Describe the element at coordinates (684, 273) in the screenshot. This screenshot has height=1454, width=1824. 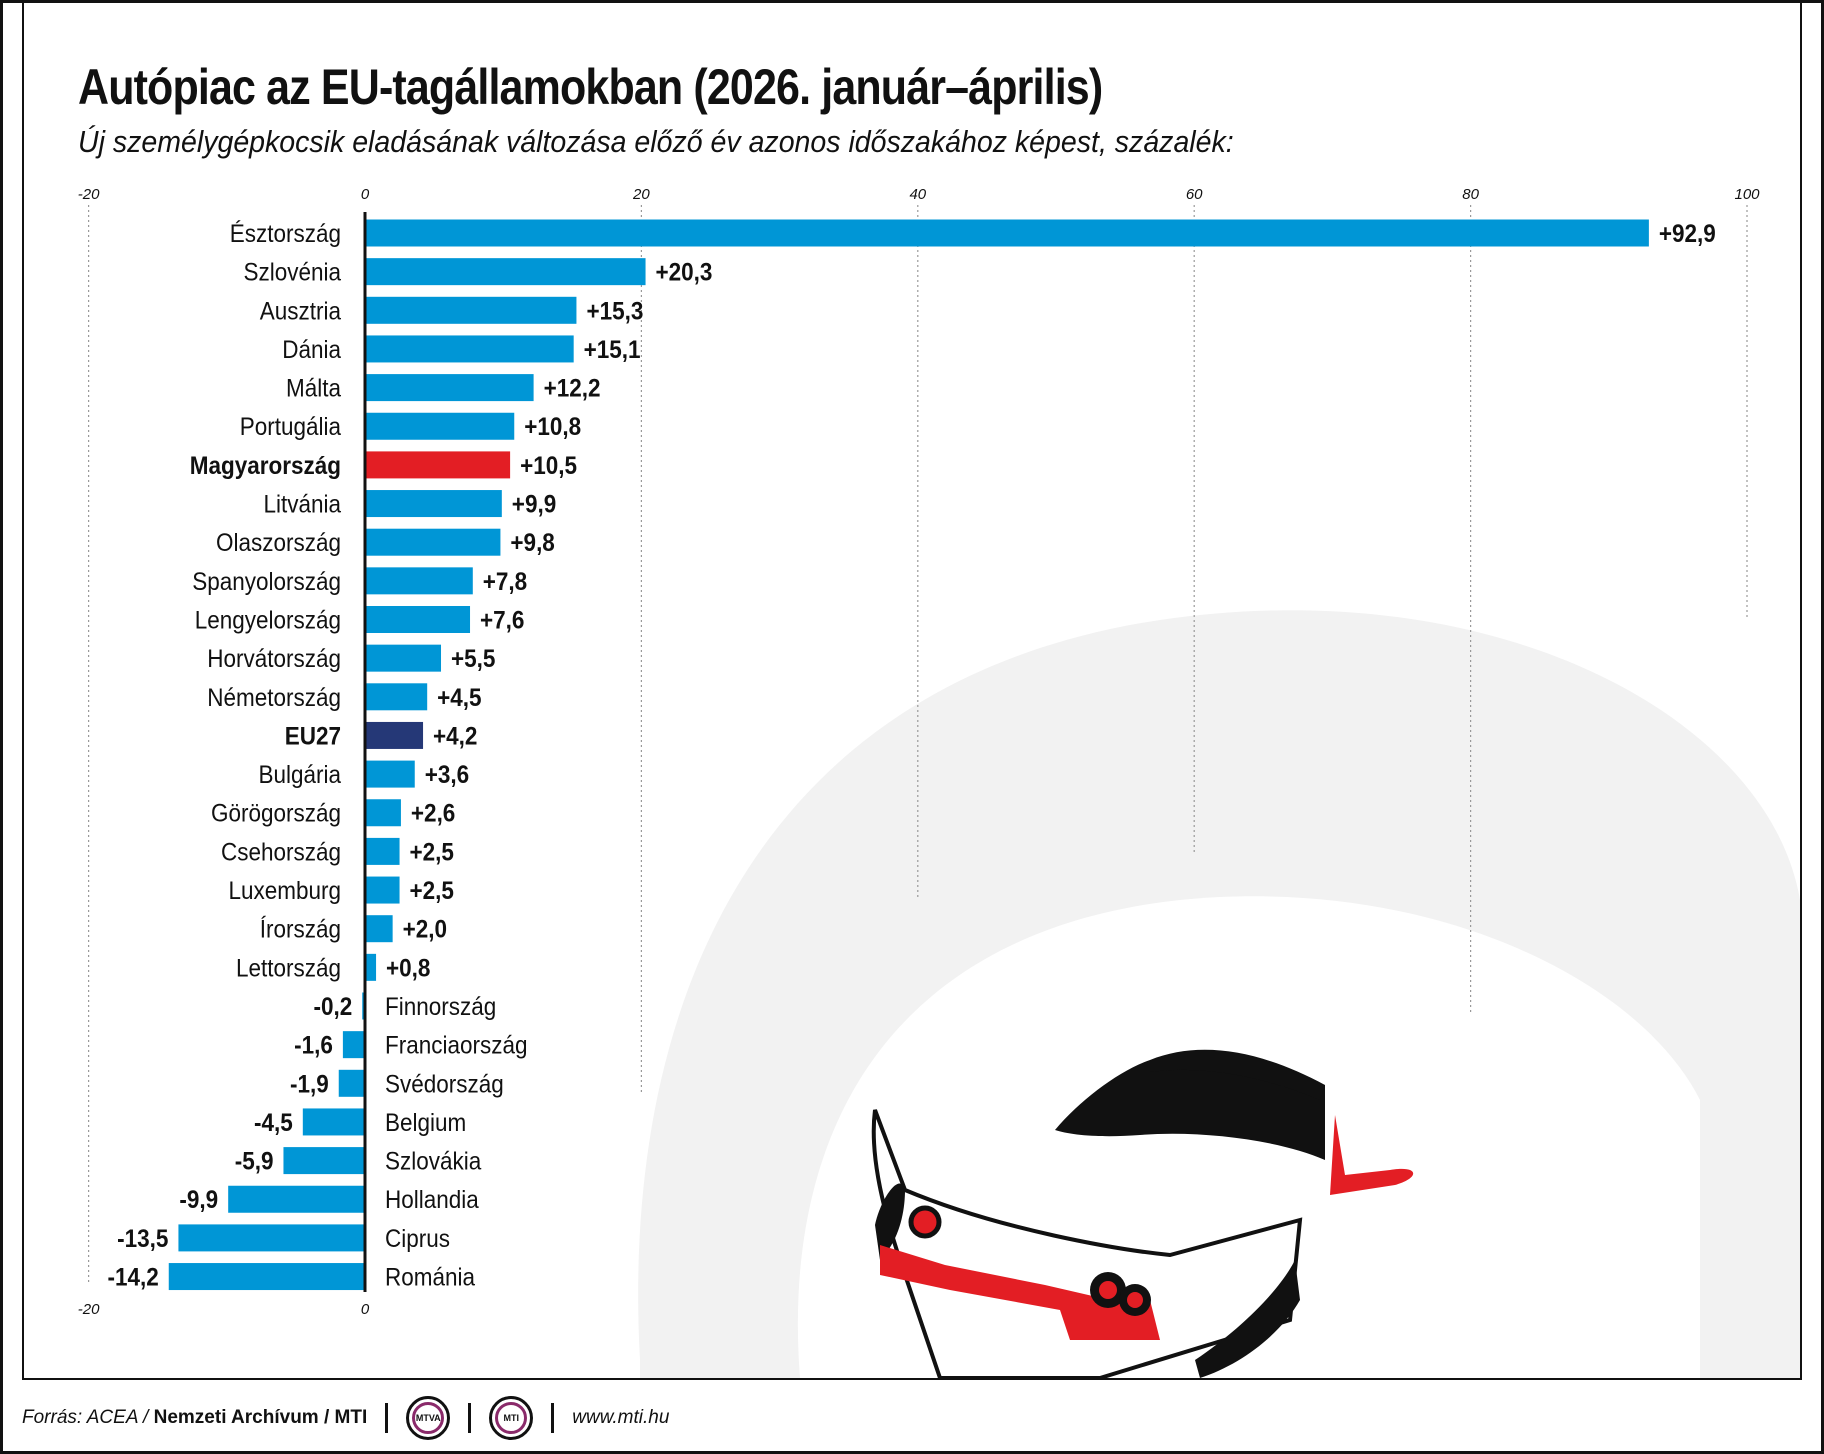
I see `data-label: +20,3` at that location.